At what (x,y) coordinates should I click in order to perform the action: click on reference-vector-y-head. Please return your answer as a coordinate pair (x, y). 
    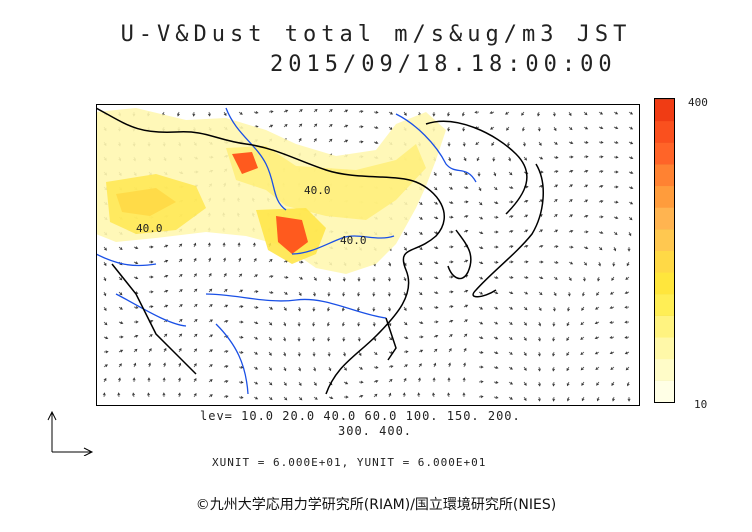
    Looking at the image, I should click on (52, 415).